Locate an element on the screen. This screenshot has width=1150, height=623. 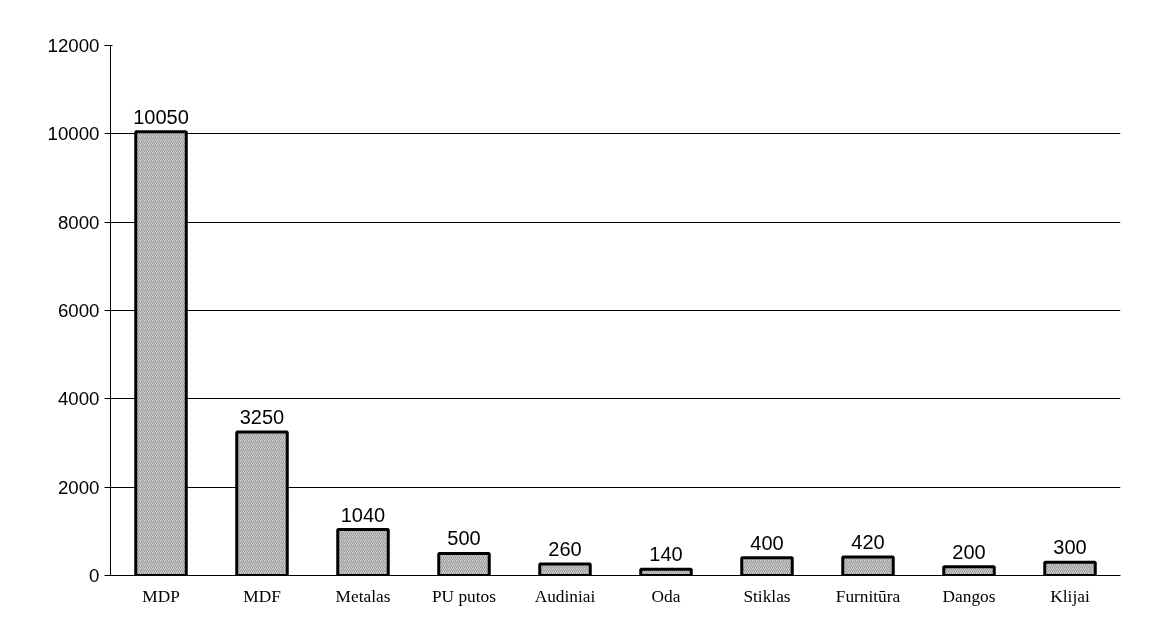
x-tick-label: PU putos is located at coordinates (464, 596).